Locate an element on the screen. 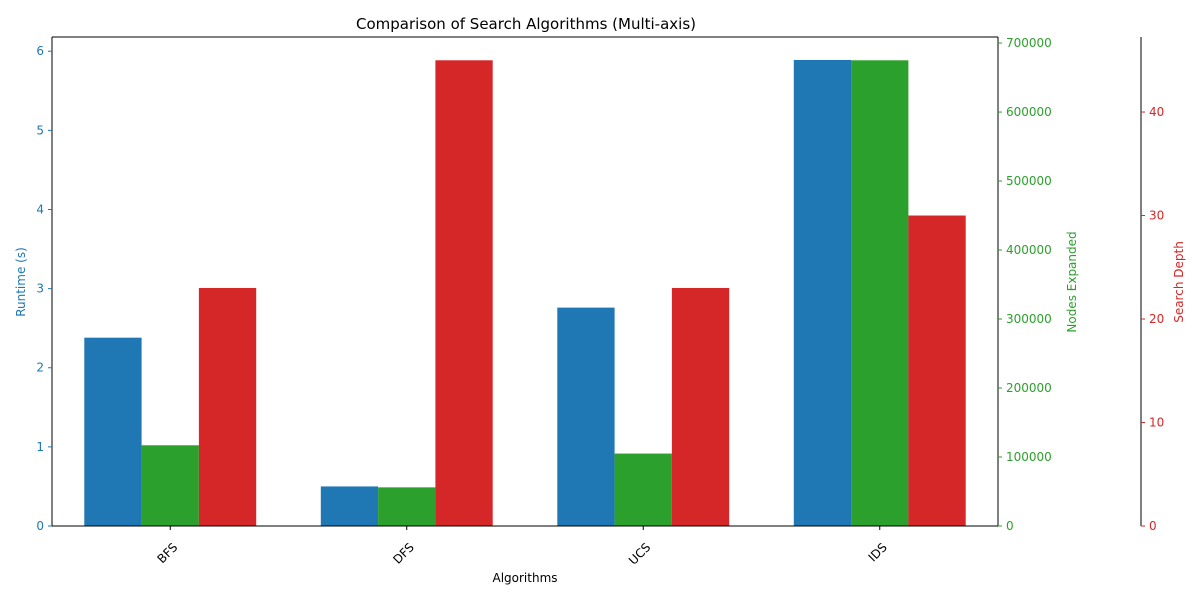  depth-axis-title: Search Depth is located at coordinates (1179, 282).